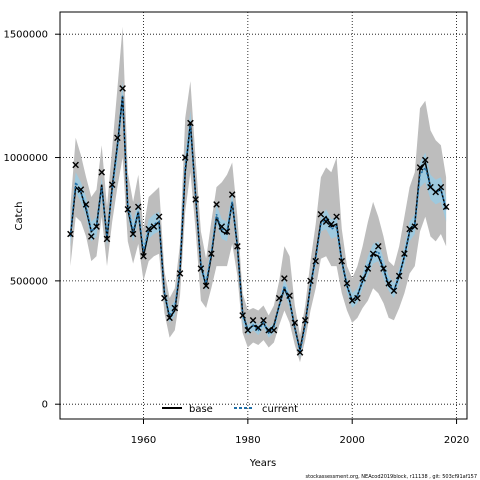  What do you see at coordinates (230, 409) in the screenshot?
I see `legend: base current` at bounding box center [230, 409].